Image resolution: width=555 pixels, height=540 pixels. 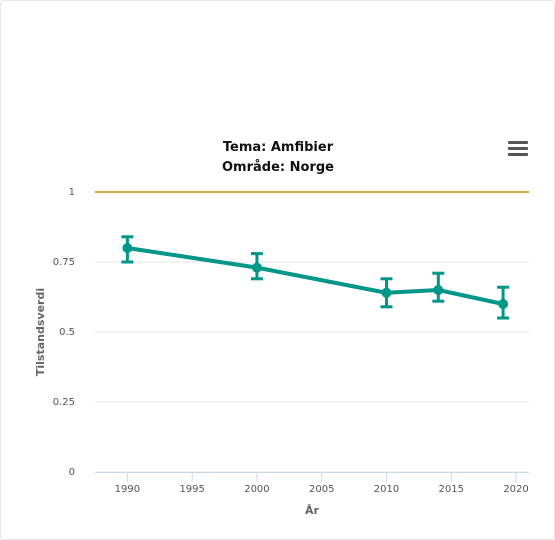 What do you see at coordinates (72, 472) in the screenshot?
I see `y-tick-label: 0` at bounding box center [72, 472].